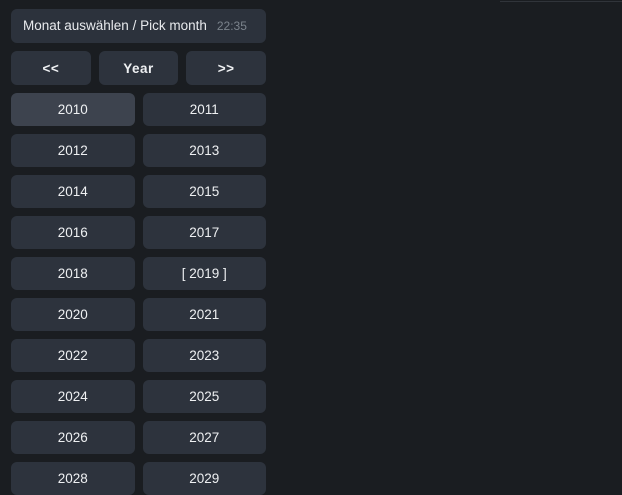 This screenshot has height=495, width=622. I want to click on year-mode-button: Year, so click(138, 68).